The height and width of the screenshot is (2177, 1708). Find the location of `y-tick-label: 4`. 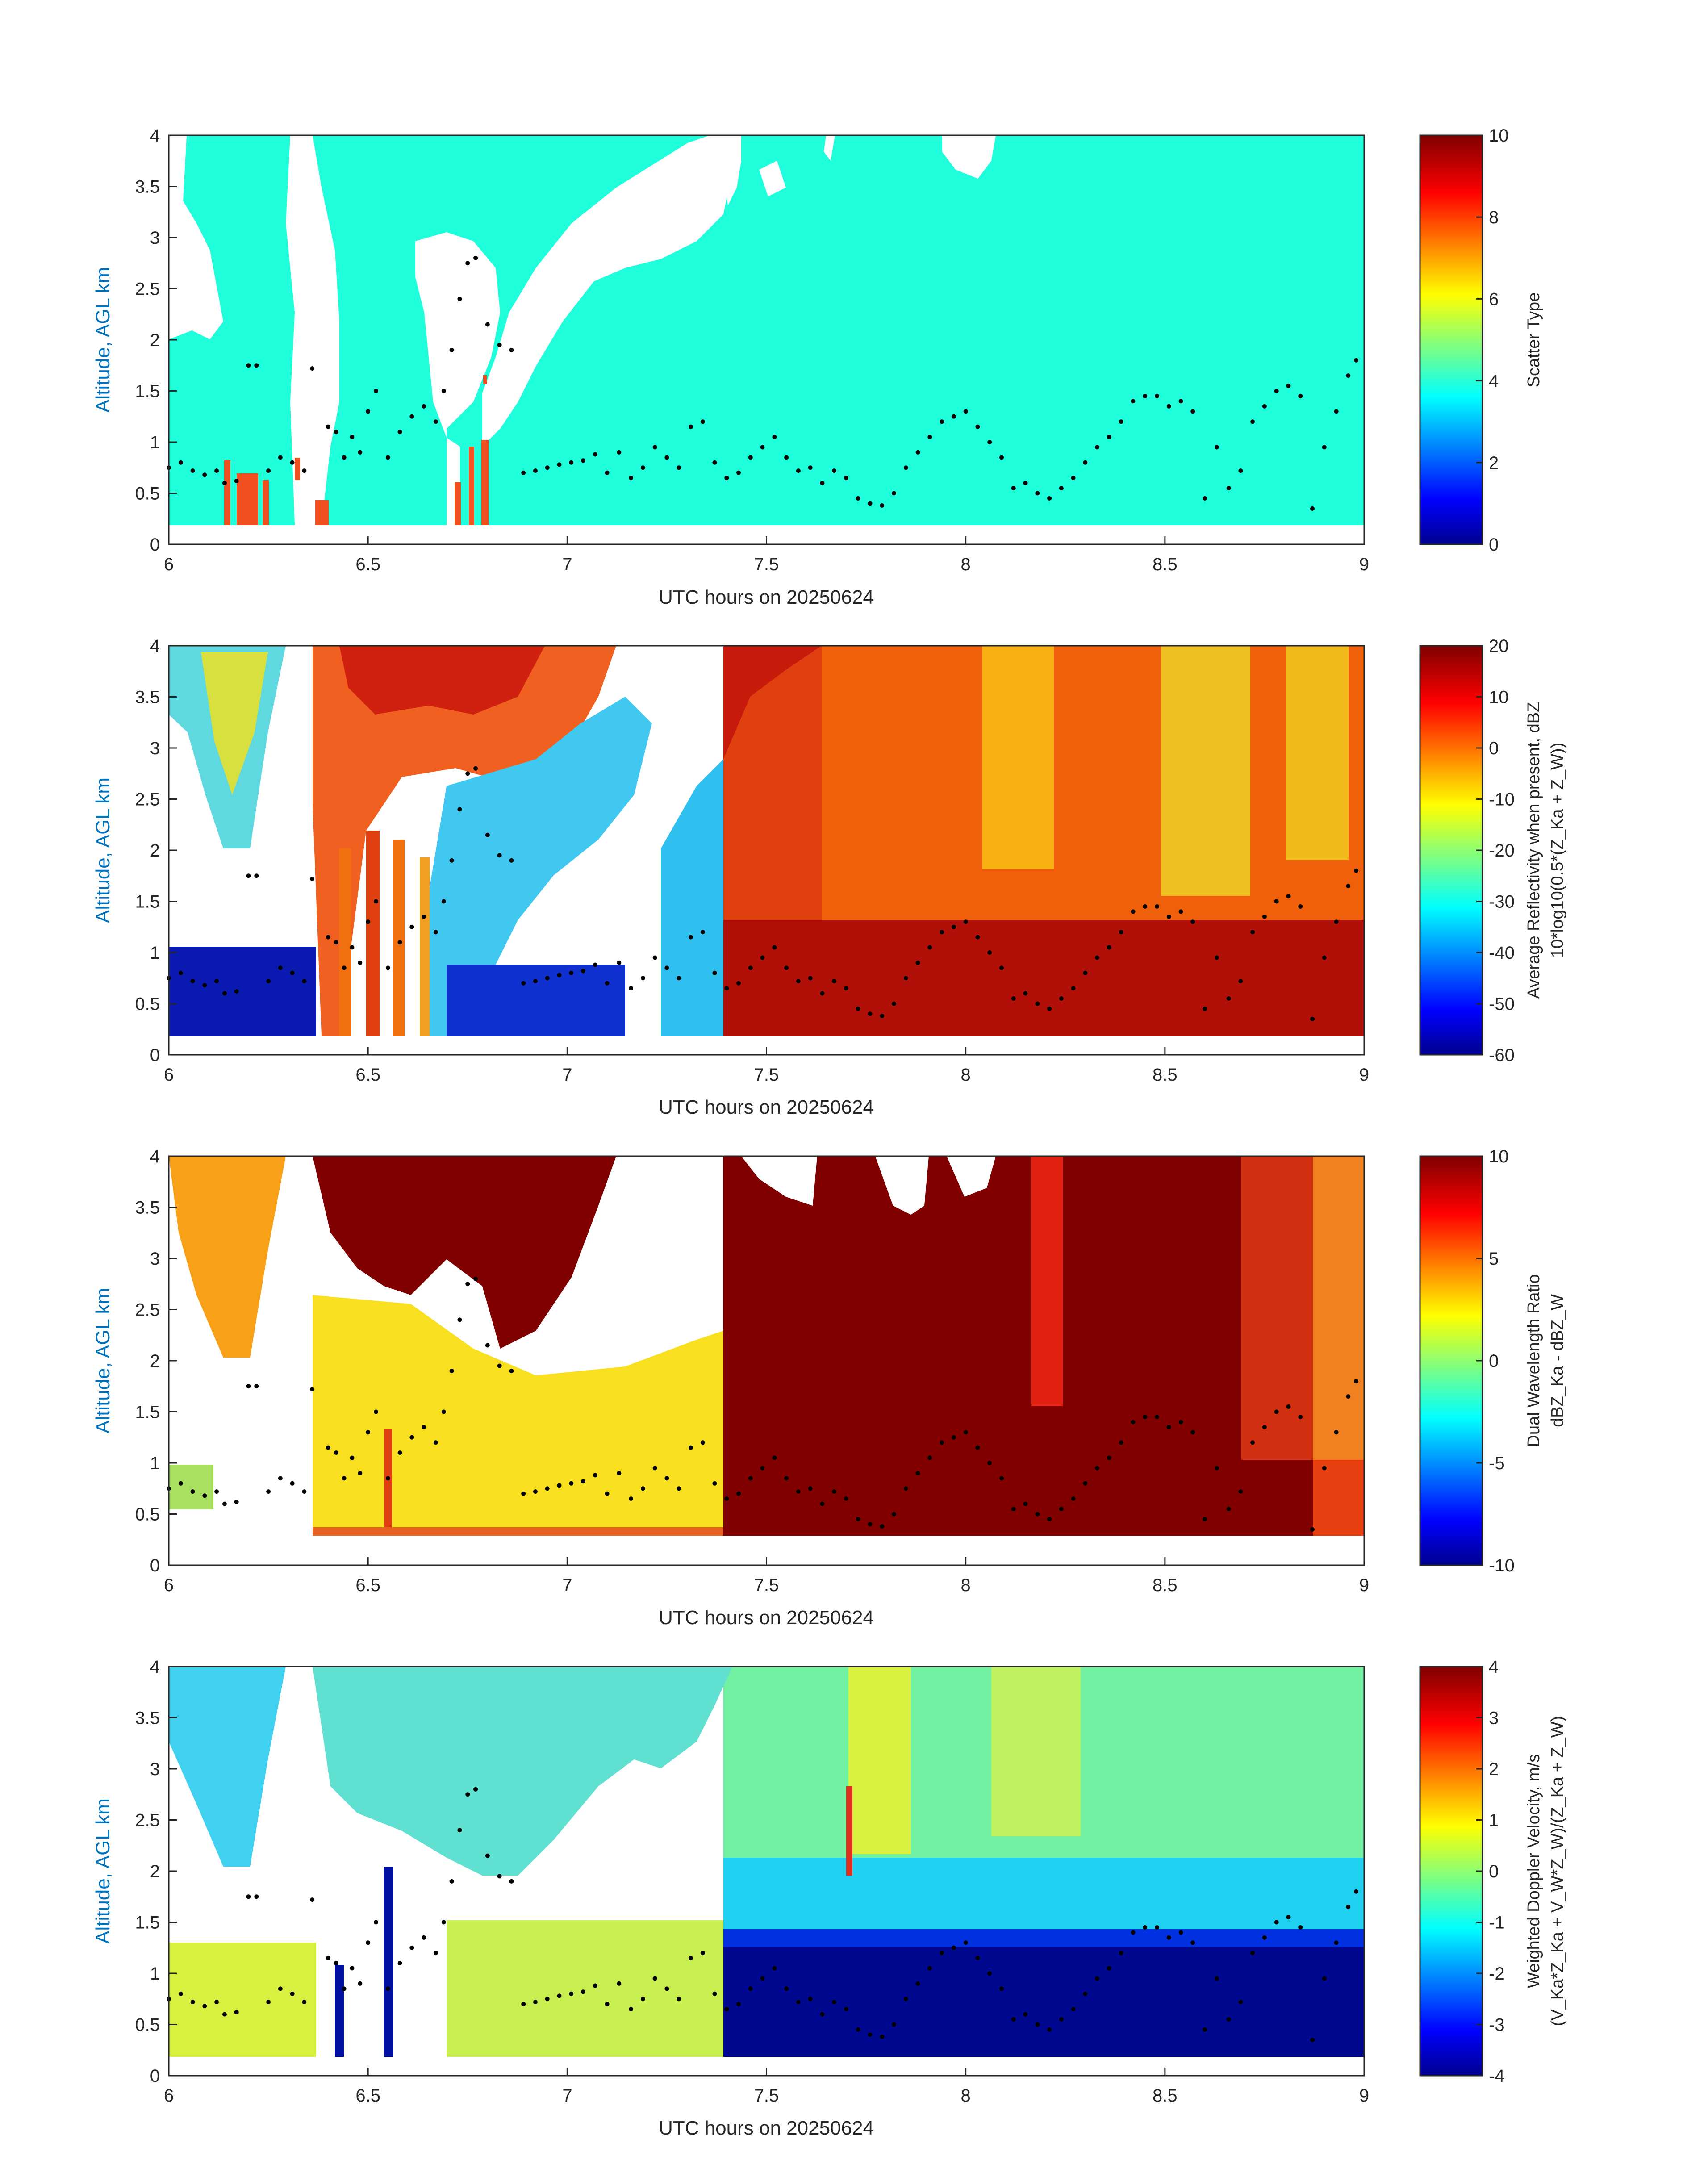

y-tick-label: 4 is located at coordinates (155, 646).